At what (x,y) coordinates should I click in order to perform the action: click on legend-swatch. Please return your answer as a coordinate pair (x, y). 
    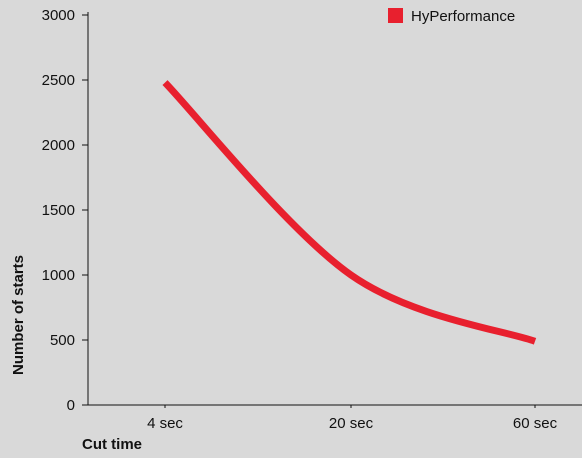
    Looking at the image, I should click on (395, 15).